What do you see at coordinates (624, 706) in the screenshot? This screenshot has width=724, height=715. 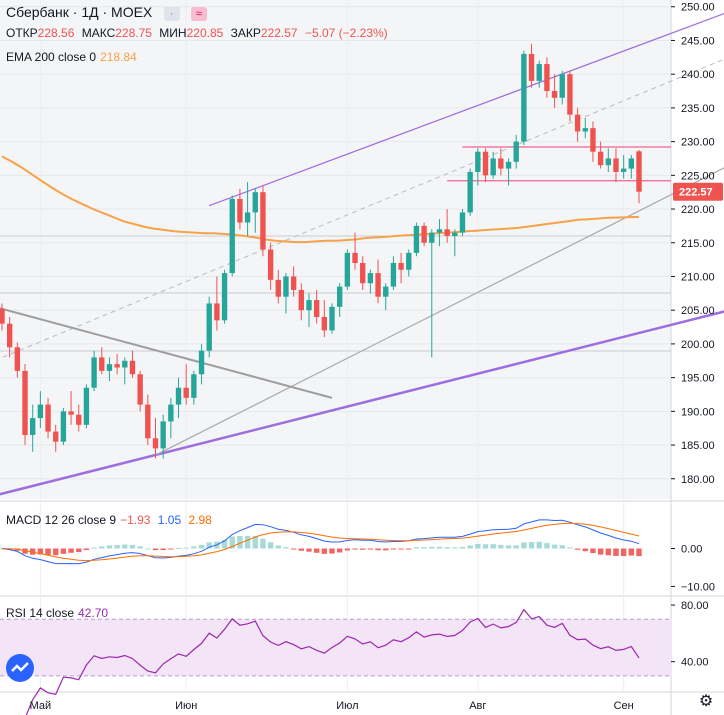 I see `x-tick-label: Сен` at bounding box center [624, 706].